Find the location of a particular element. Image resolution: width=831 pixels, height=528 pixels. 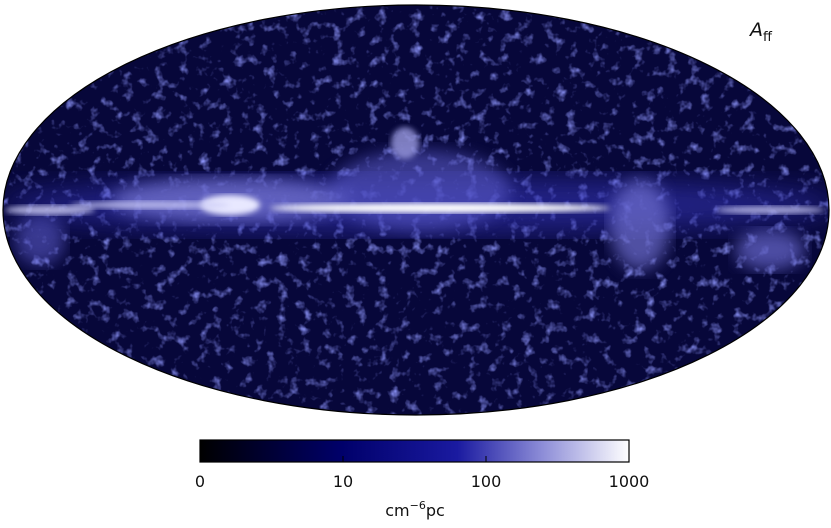

colorbar-tick-label: 10 is located at coordinates (343, 481).